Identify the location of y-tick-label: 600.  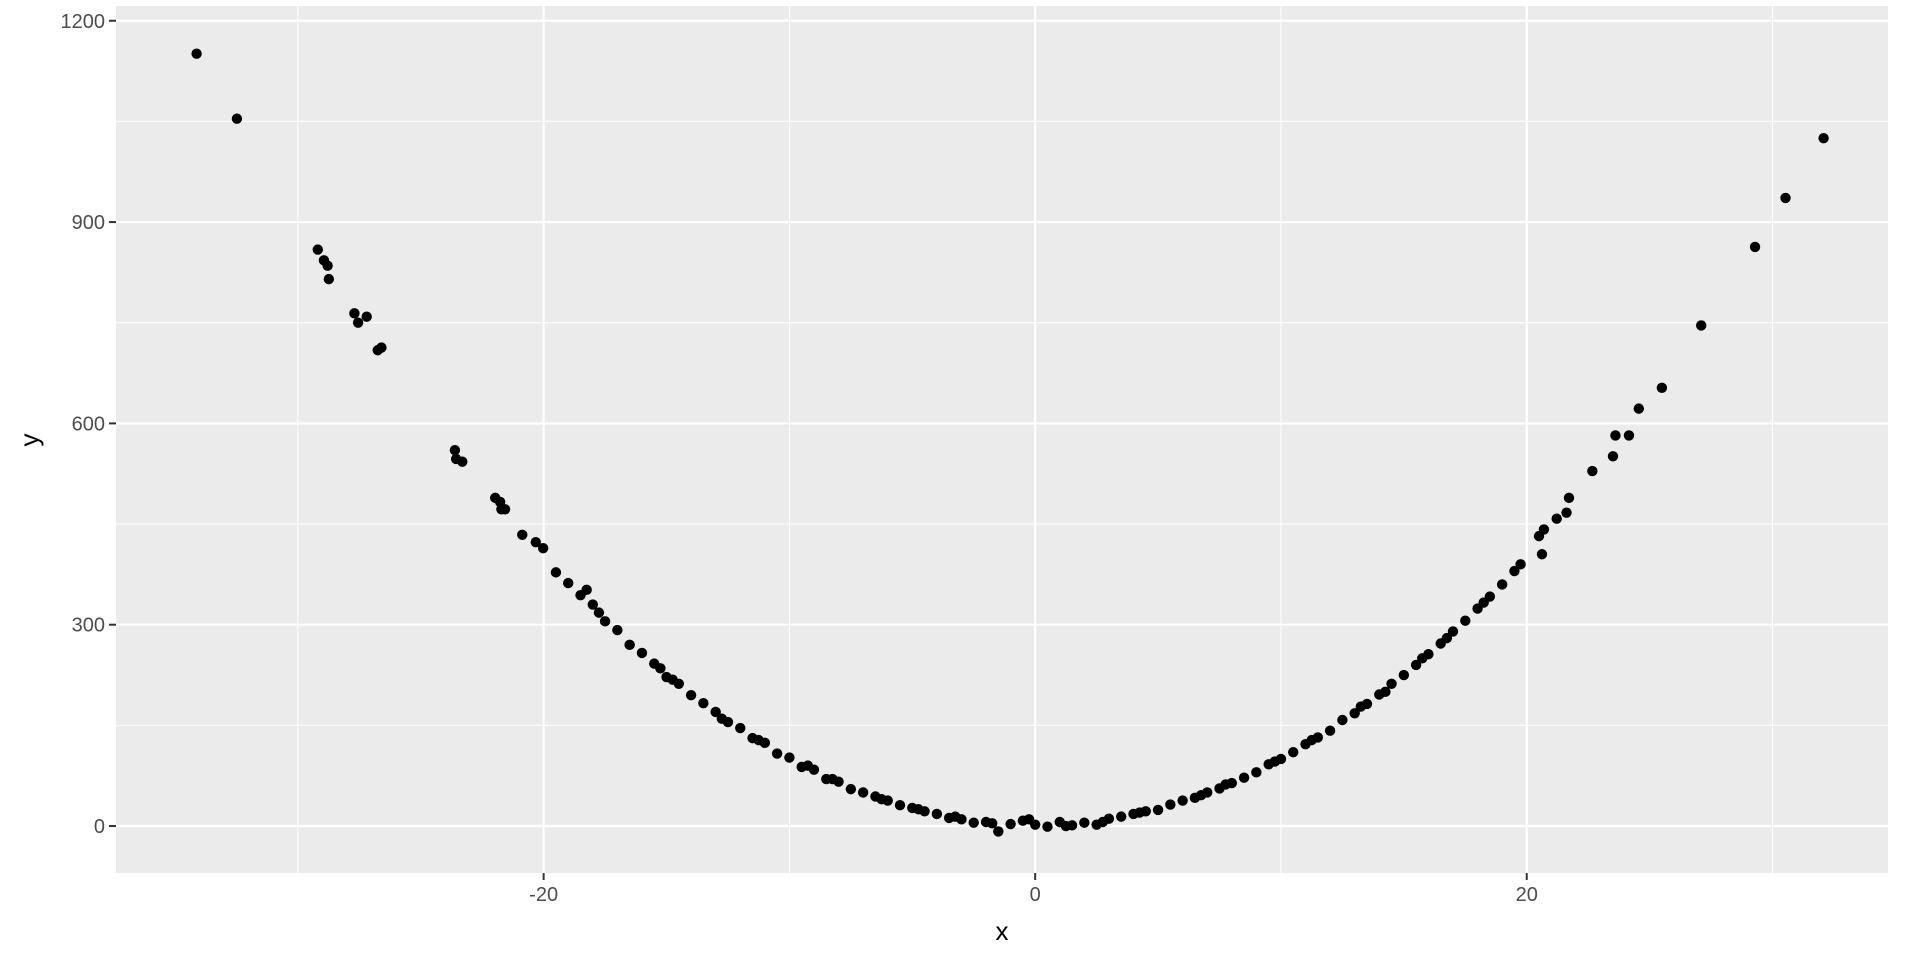
(88, 424).